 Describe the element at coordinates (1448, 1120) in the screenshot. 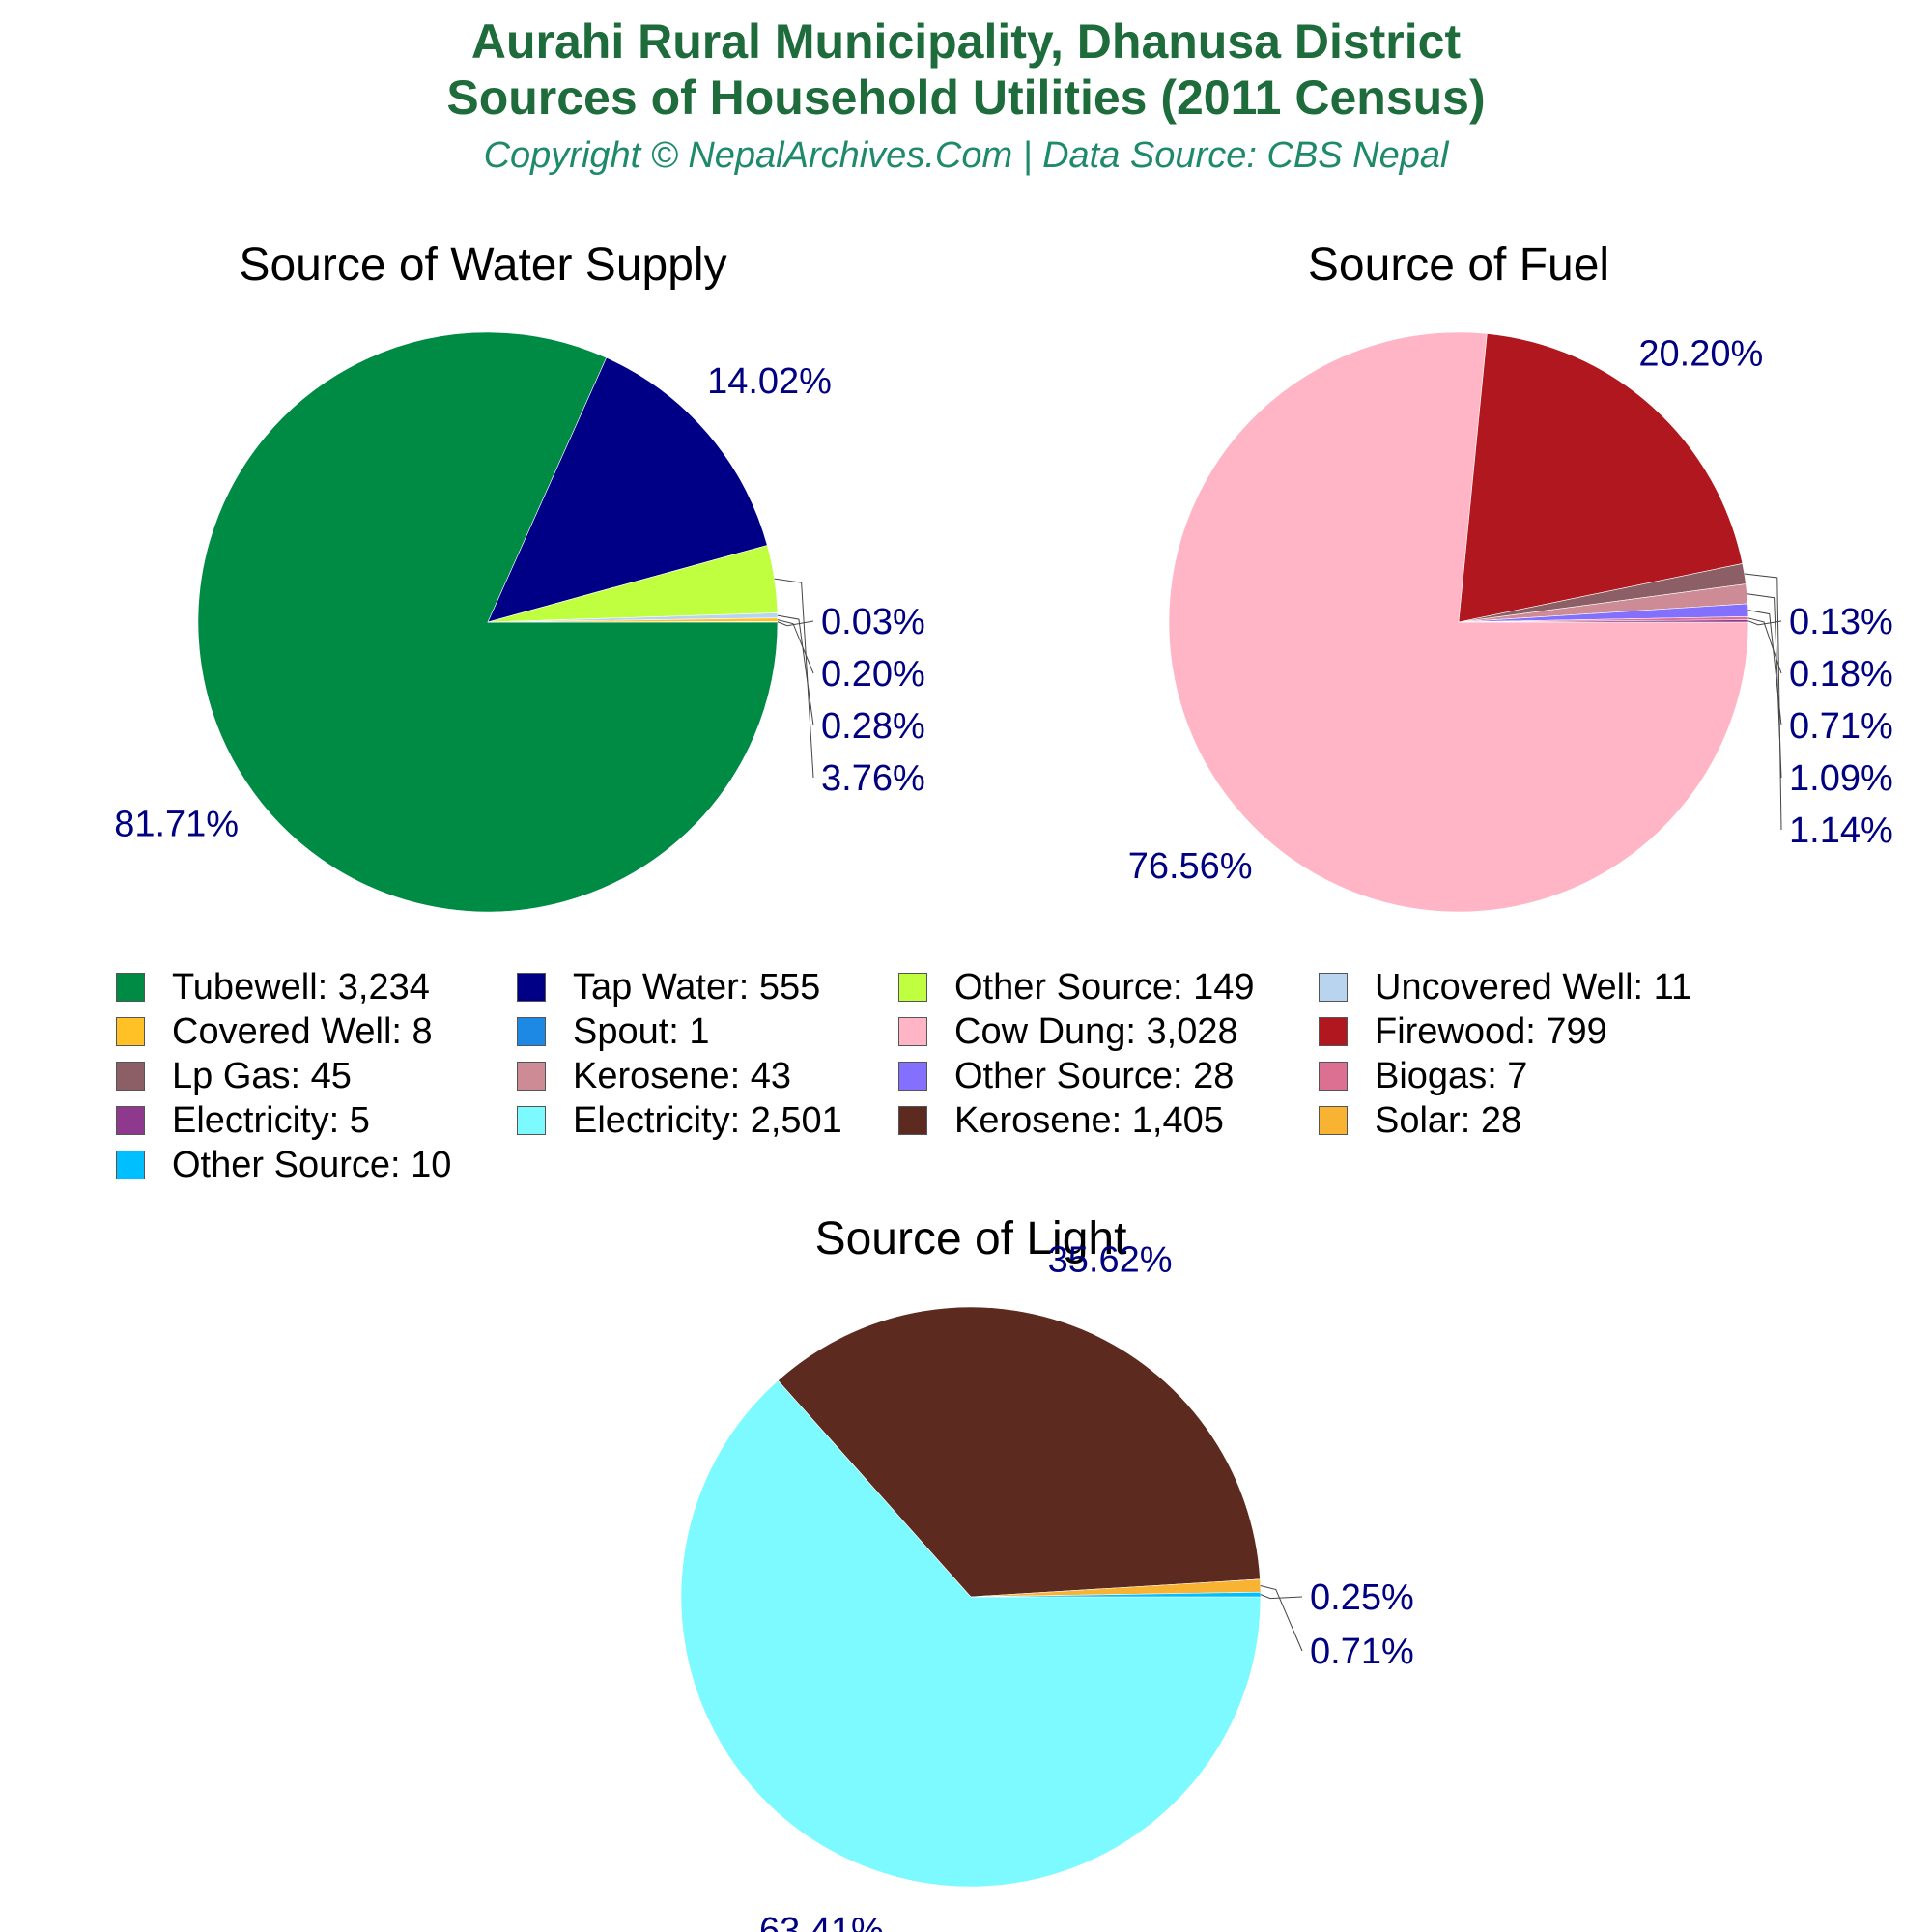

I see `legend-label: Solar: 28` at that location.